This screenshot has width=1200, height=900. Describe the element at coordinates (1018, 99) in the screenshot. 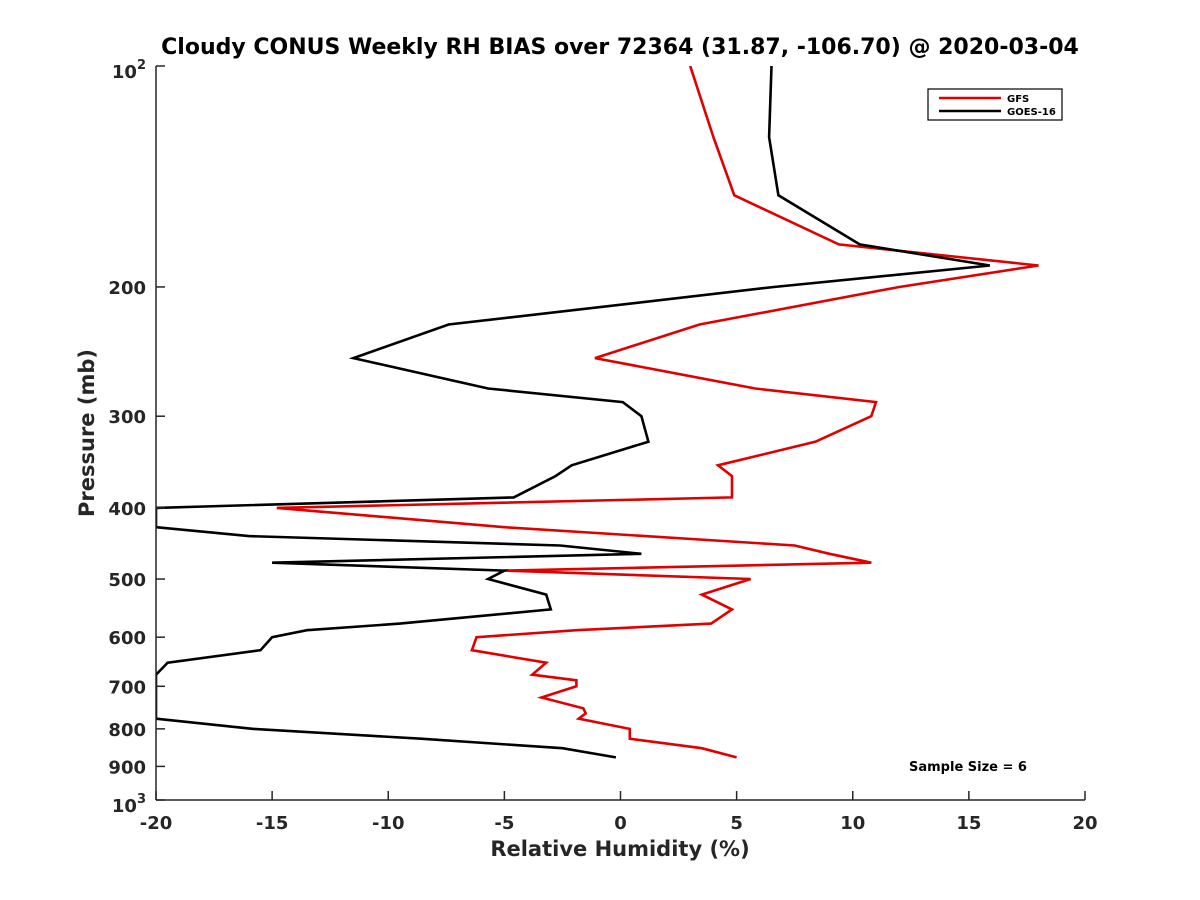

I see `legend-label: GFS` at that location.